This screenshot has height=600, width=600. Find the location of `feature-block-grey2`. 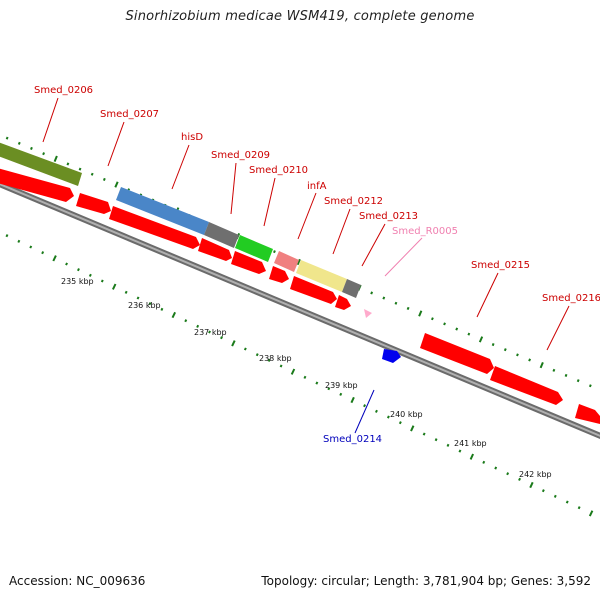

feature-block-grey2 is located at coordinates (351, 288).